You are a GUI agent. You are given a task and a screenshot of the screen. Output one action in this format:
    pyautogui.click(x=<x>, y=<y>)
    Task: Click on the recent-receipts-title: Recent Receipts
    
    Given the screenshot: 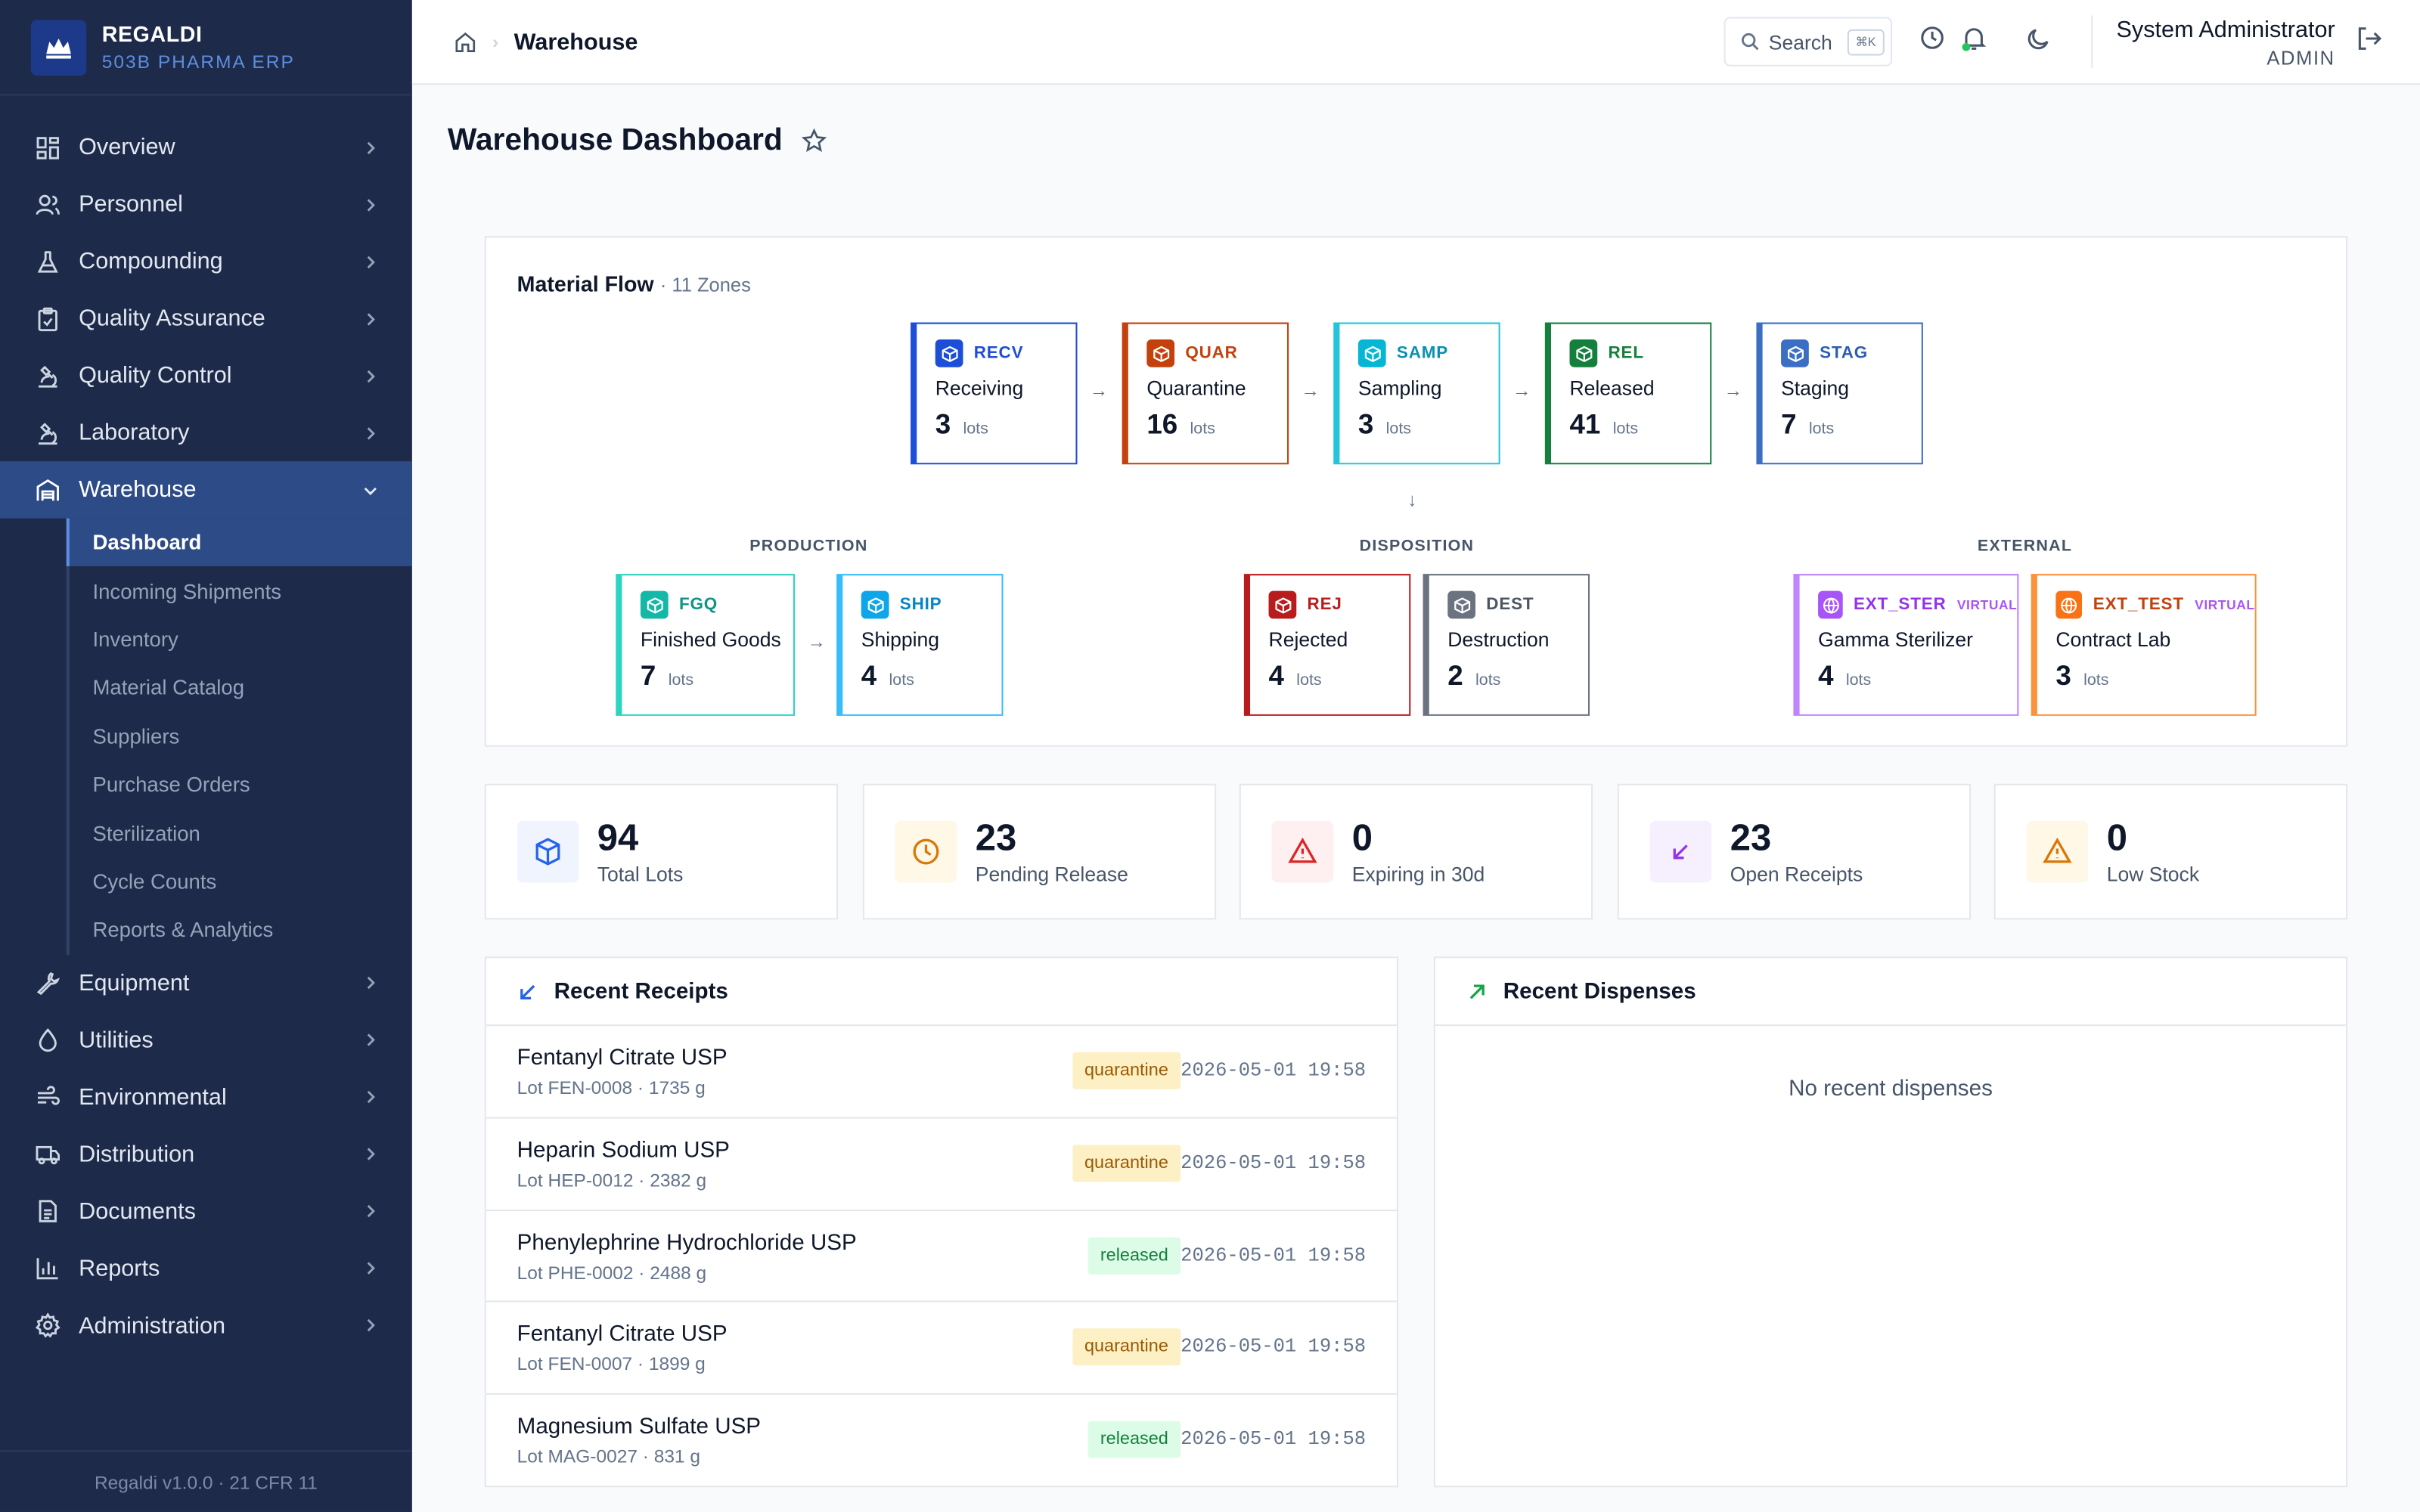 What is the action you would take?
    pyautogui.click(x=641, y=991)
    